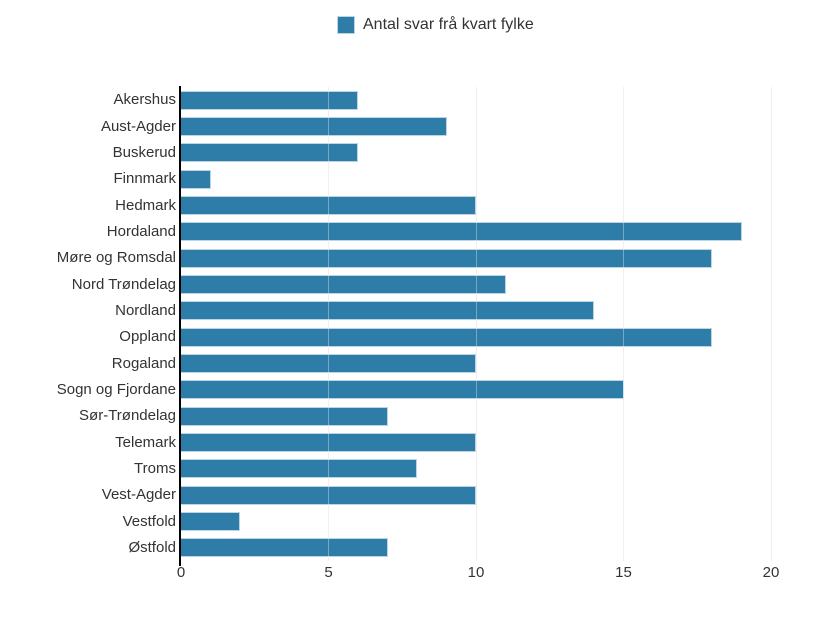 This screenshot has height=635, width=839. I want to click on bar--stfold, so click(284, 548).